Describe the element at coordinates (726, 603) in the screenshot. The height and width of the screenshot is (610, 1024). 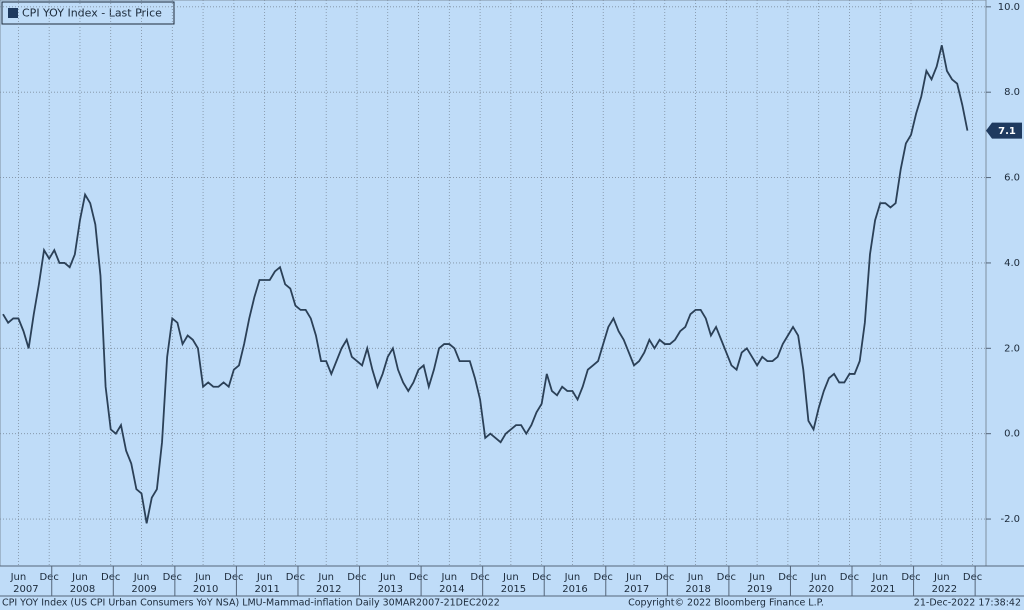
I see `footer-center: Copyright© 2022 Bloomberg Finance L.P.` at that location.